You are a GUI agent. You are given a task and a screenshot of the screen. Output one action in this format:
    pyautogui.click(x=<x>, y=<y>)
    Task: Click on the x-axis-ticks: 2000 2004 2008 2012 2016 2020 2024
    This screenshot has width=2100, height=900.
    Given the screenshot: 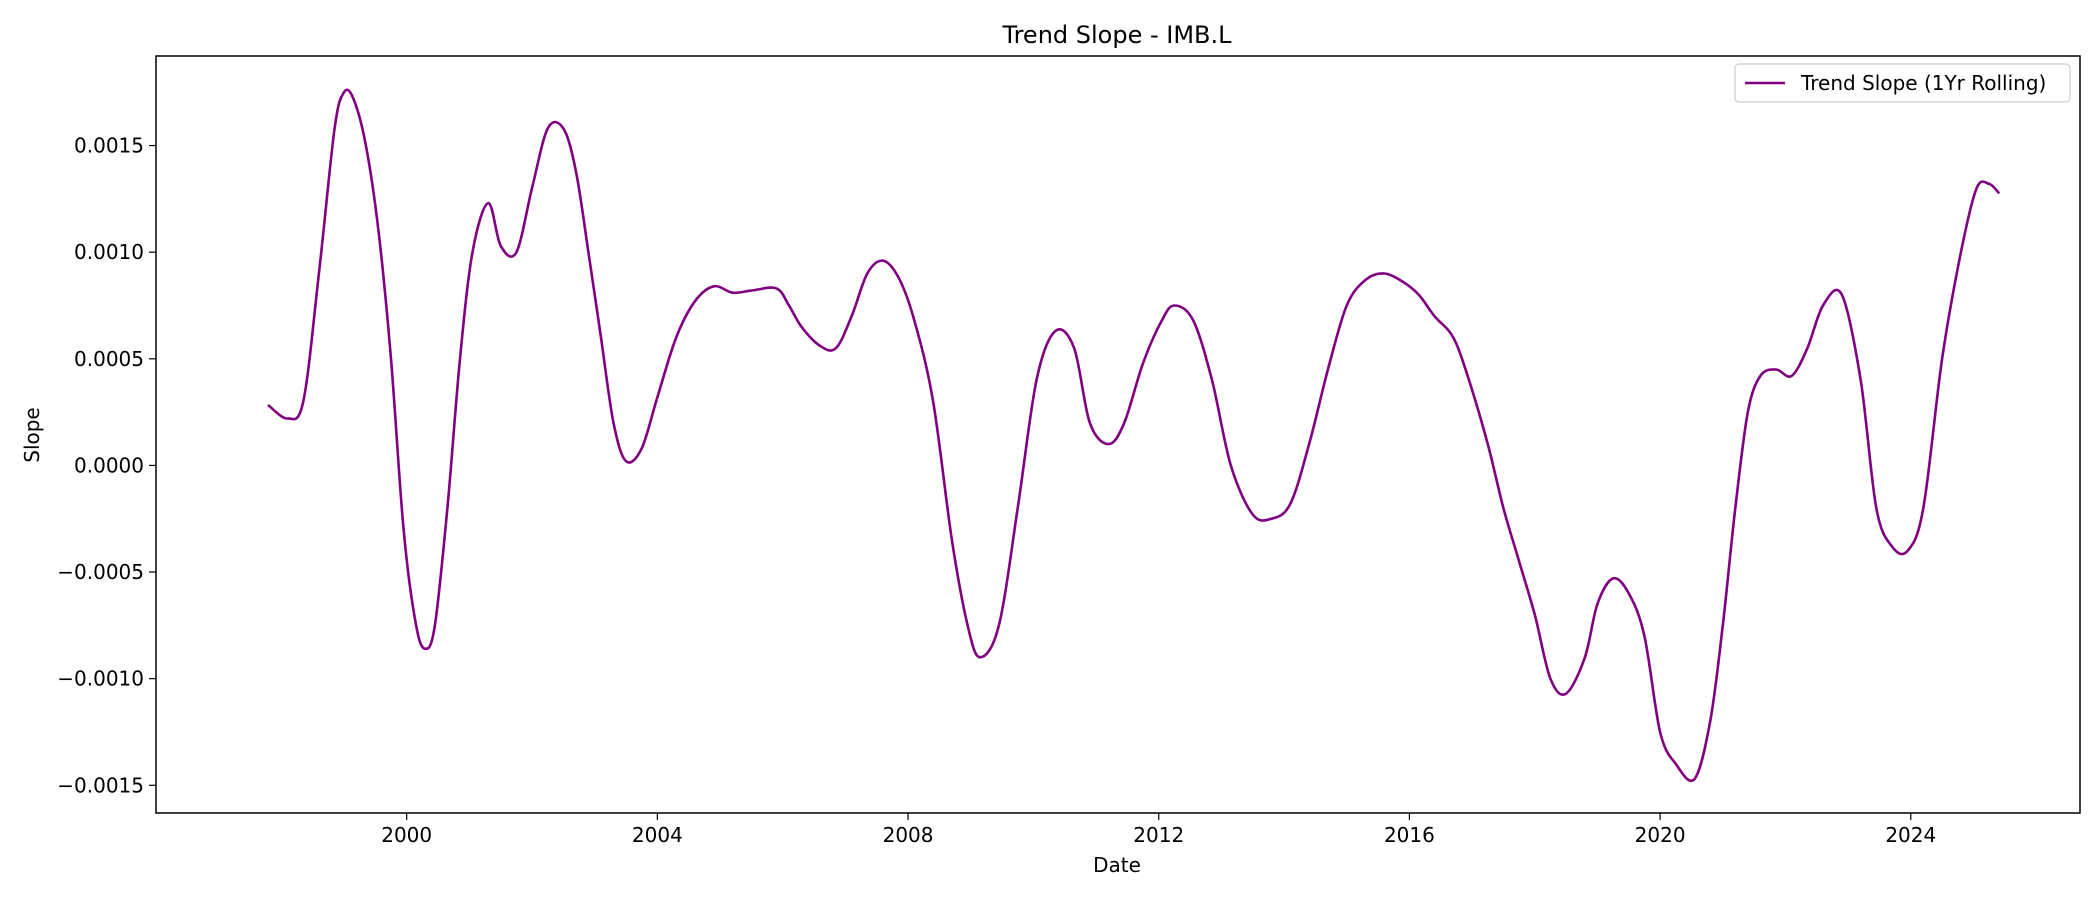 What is the action you would take?
    pyautogui.click(x=1158, y=830)
    